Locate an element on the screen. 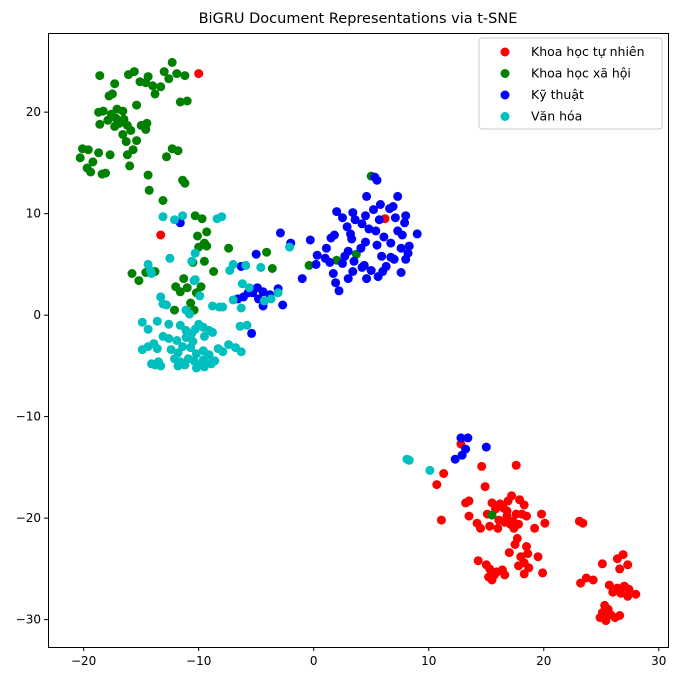  x-tick-label: 30 is located at coordinates (658, 661).